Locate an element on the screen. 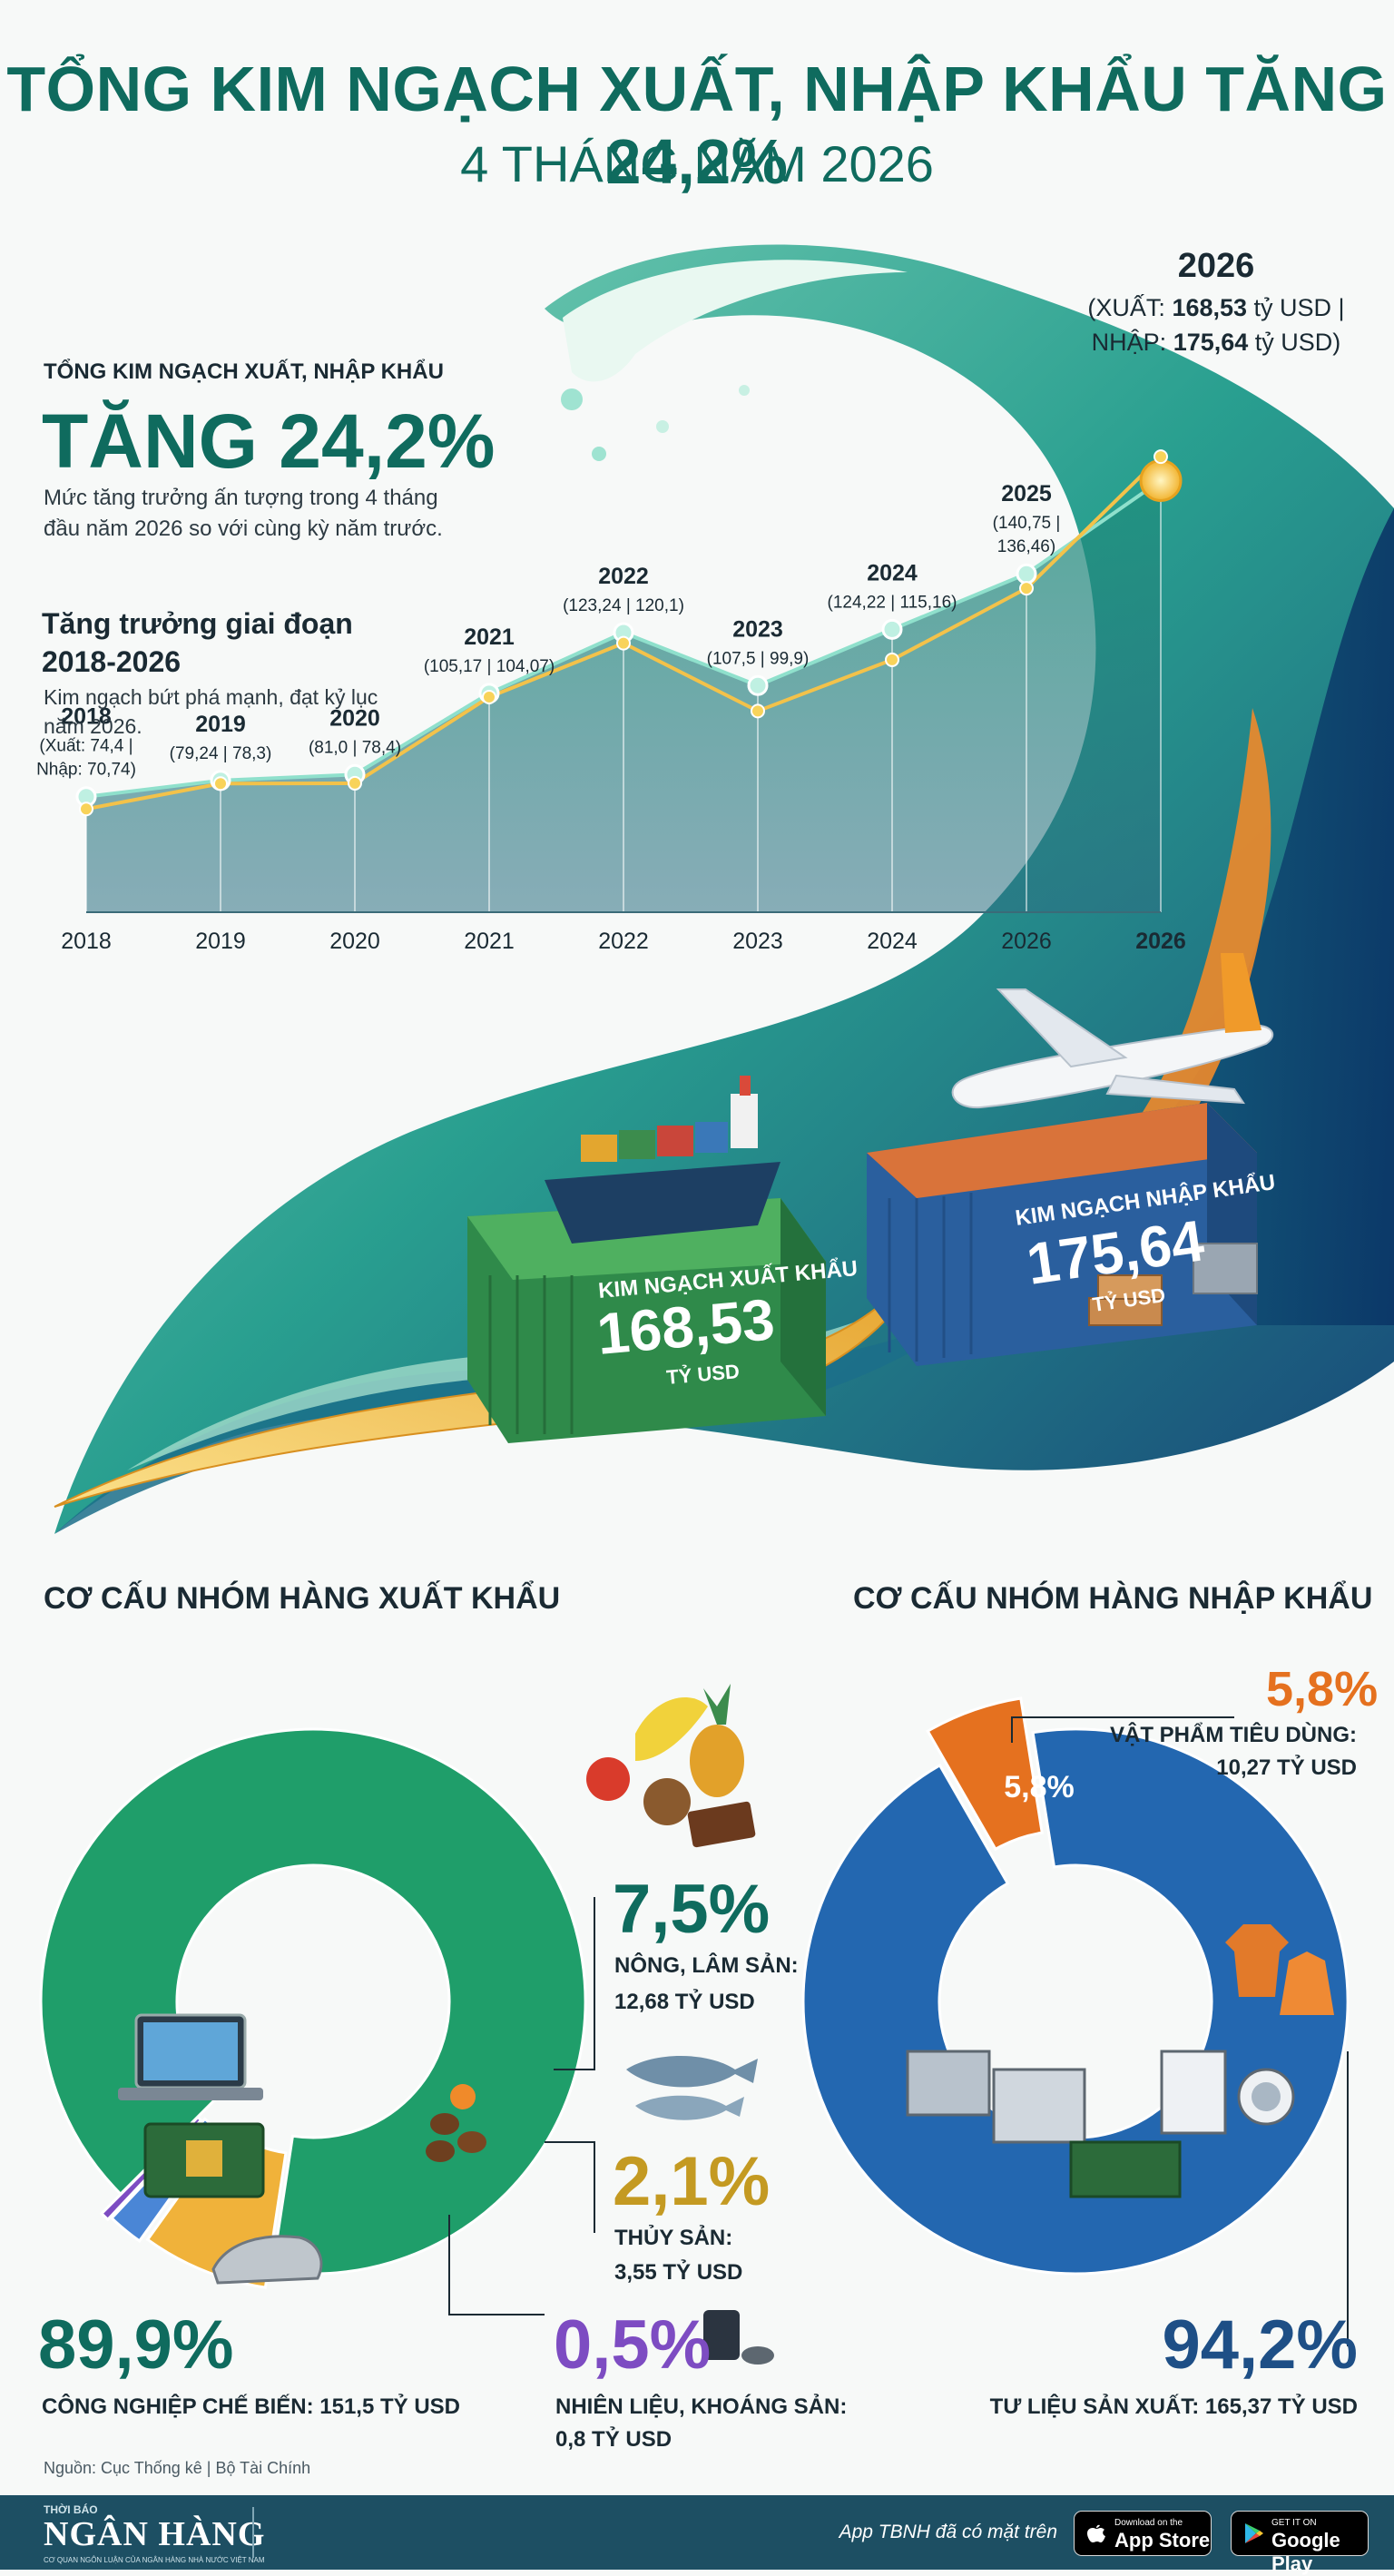 The height and width of the screenshot is (2576, 1394). import-container is located at coordinates (1070, 1159).